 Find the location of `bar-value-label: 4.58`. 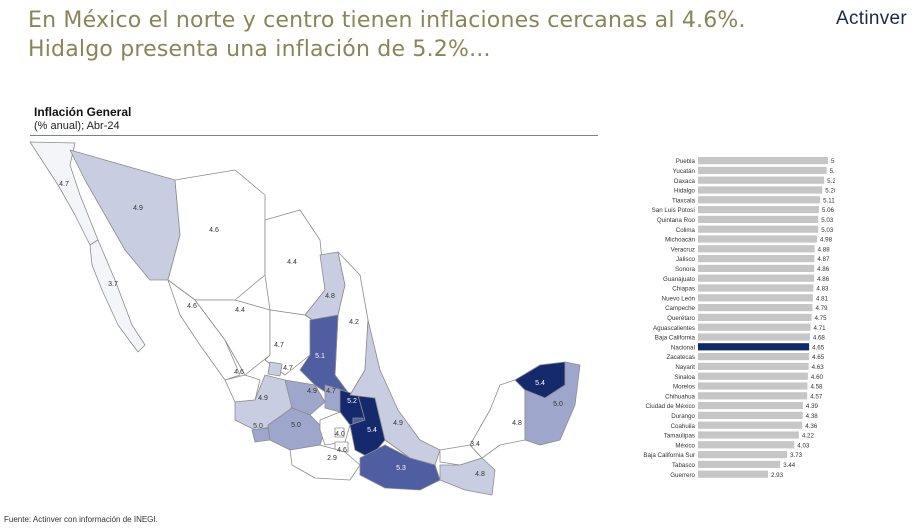

bar-value-label: 4.58 is located at coordinates (816, 387).